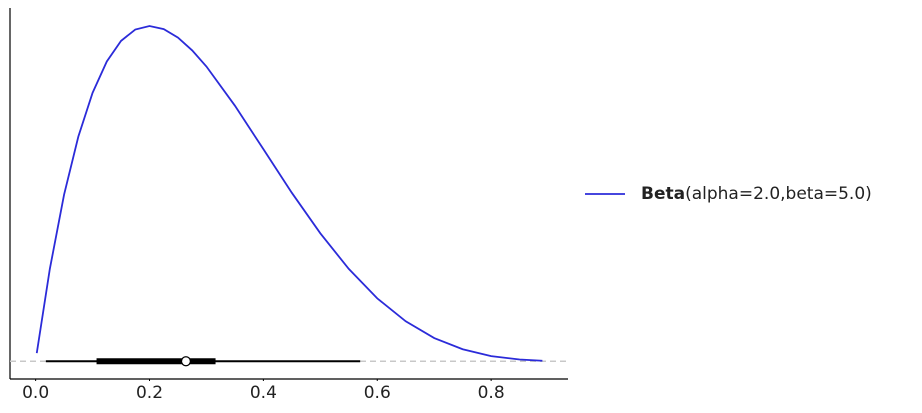 The width and height of the screenshot is (922, 413). What do you see at coordinates (35, 393) in the screenshot?
I see `x-tick-label: 0.0` at bounding box center [35, 393].